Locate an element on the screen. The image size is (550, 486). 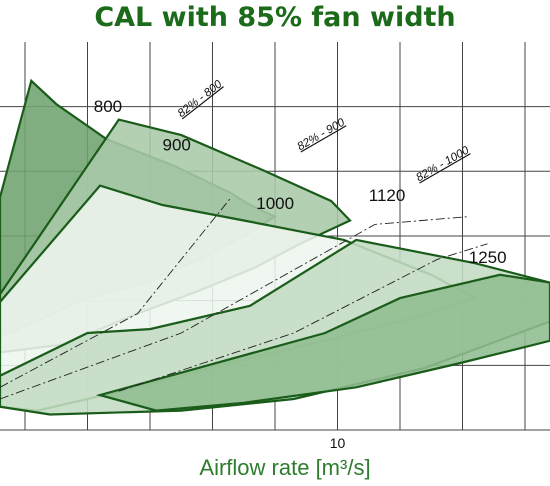
x-axis-ticks: 10 is located at coordinates (338, 443).